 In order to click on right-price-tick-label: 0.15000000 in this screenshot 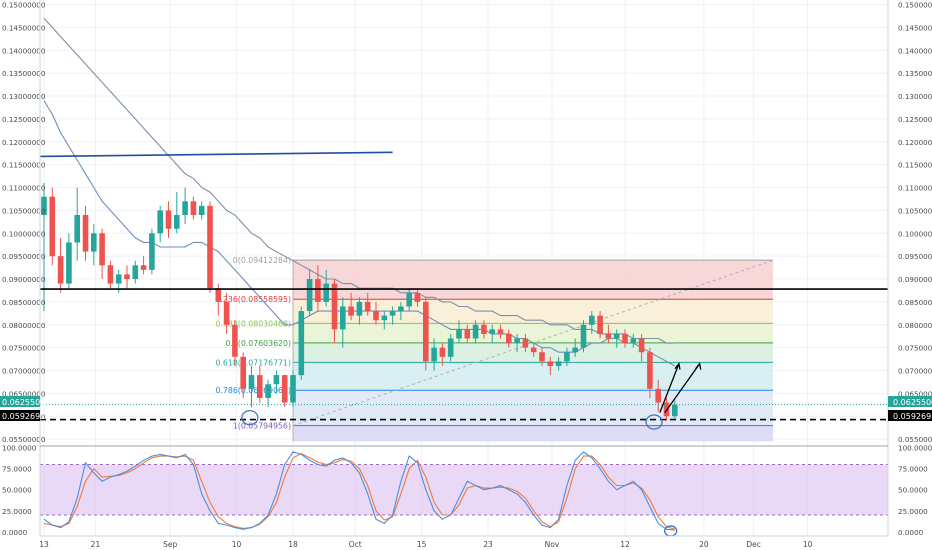, I will do `click(915, 5)`.